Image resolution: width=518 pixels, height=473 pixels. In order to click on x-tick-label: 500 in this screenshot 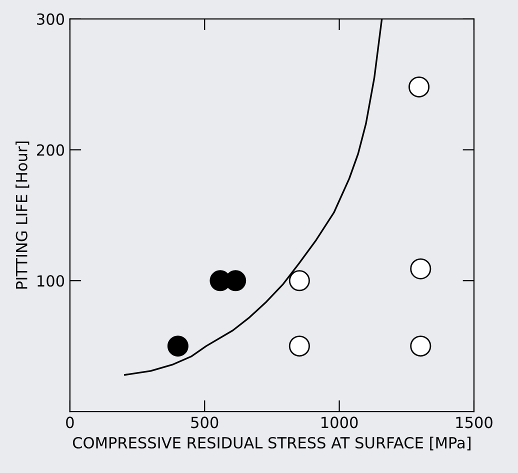, I will do `click(204, 422)`.